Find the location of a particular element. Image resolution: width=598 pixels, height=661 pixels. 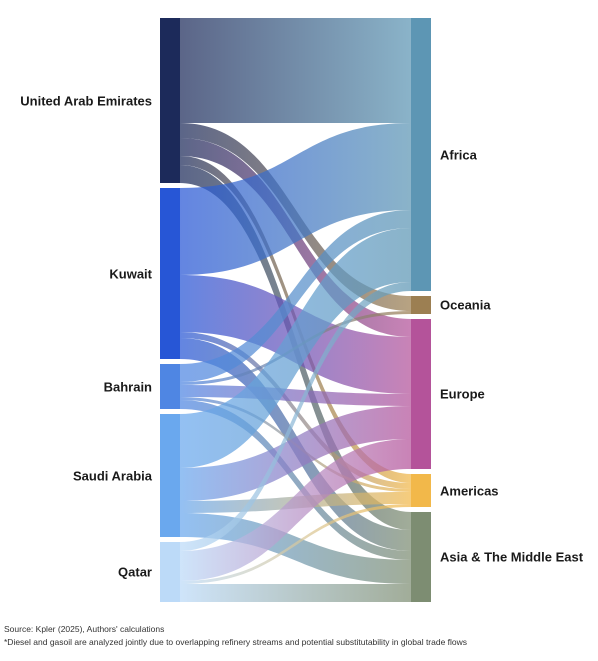

source-node-saudi-arabia is located at coordinates (170, 475).